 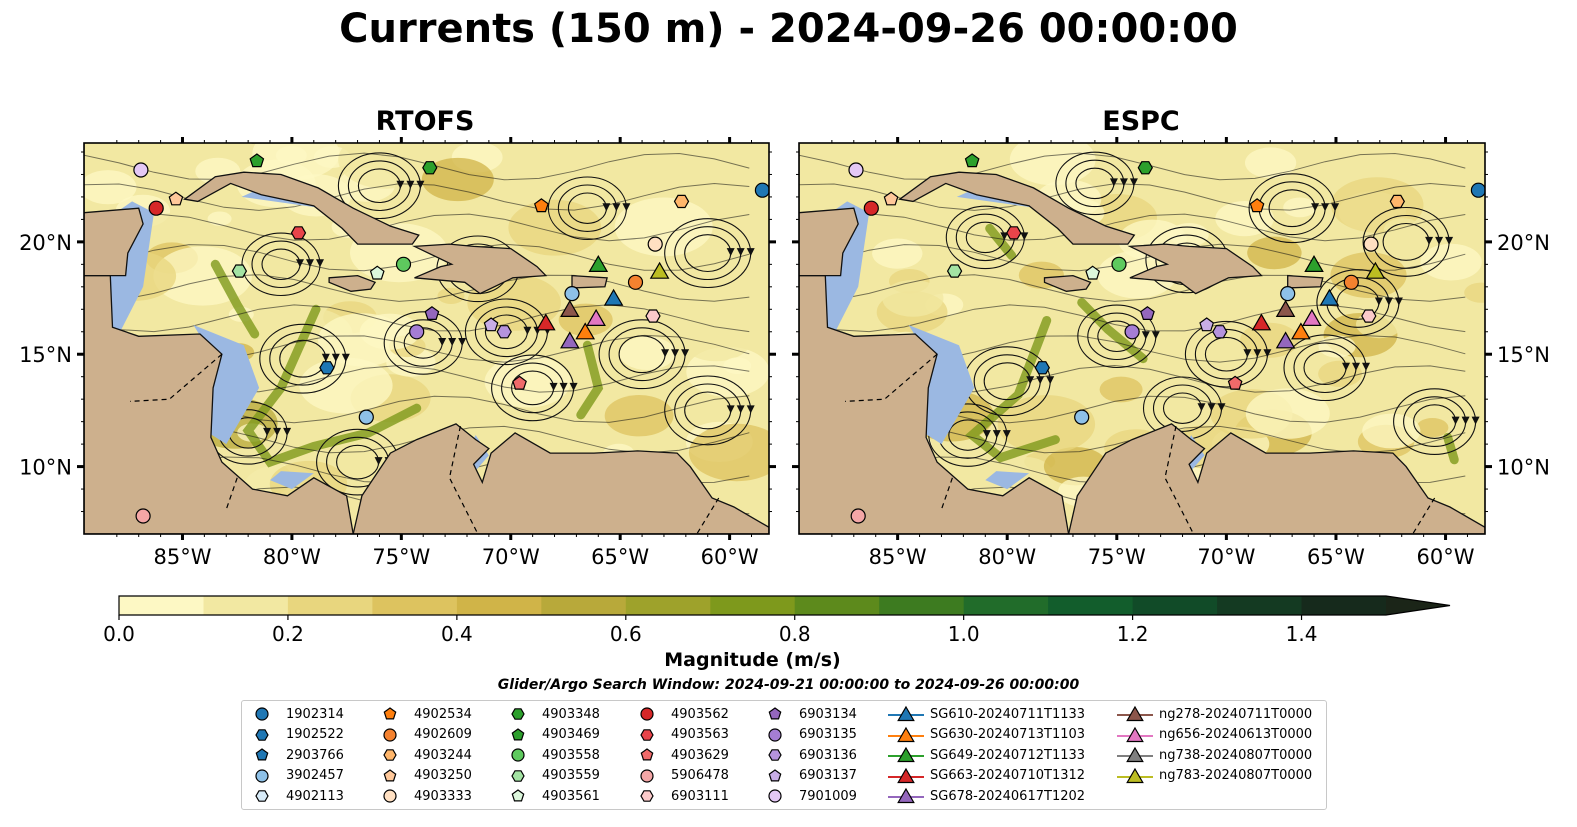 What do you see at coordinates (235, 299) in the screenshot?
I see `current-jet` at bounding box center [235, 299].